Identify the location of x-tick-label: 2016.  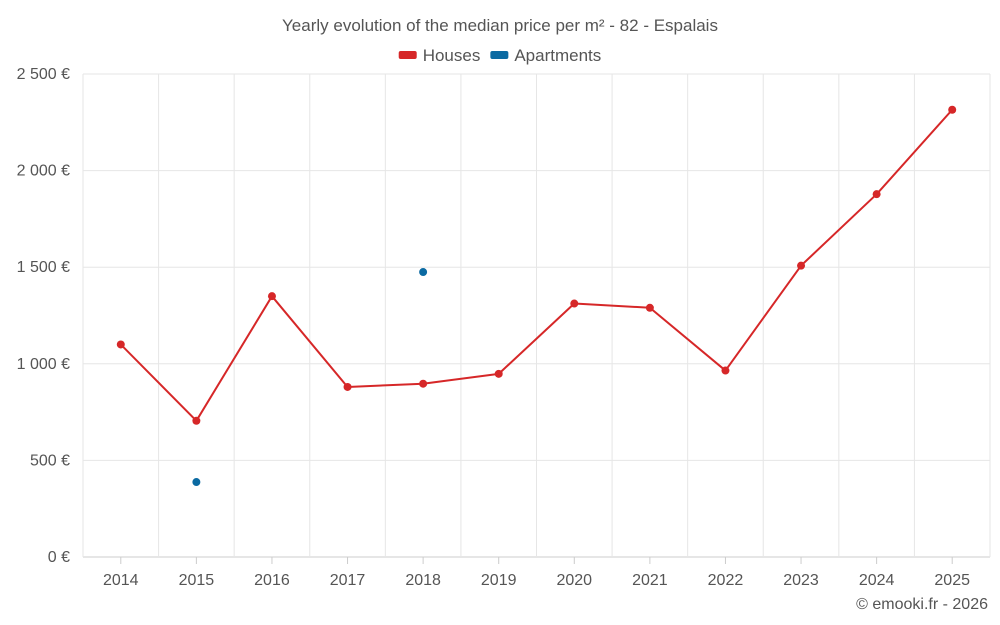
(272, 580).